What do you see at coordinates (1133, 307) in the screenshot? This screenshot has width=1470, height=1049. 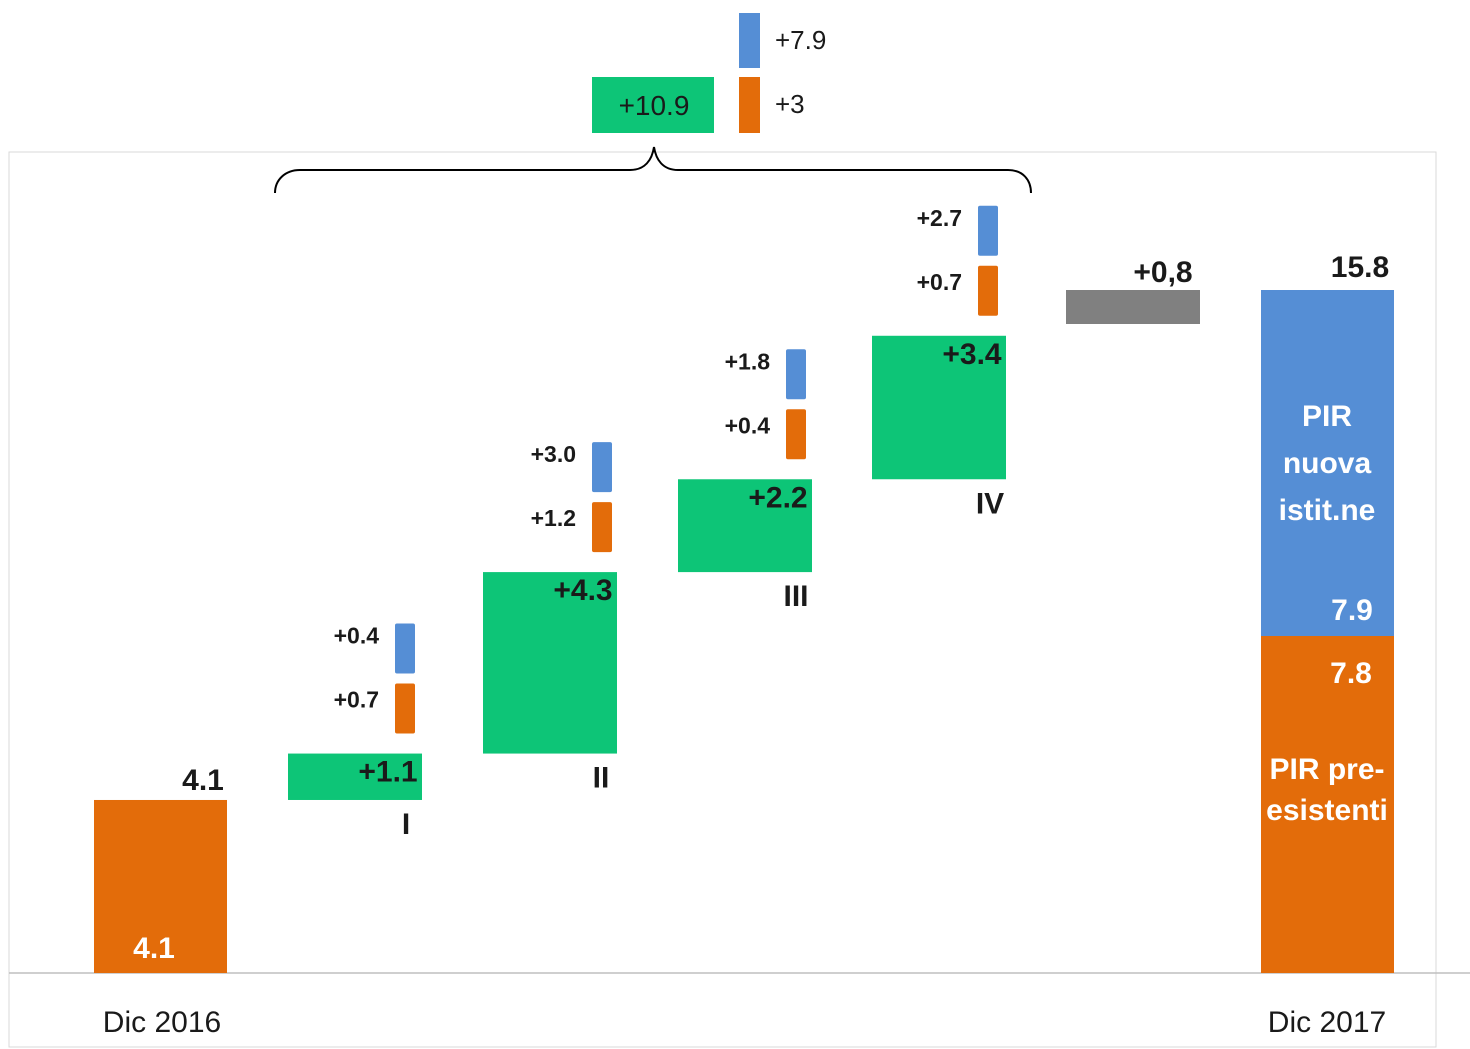 I see `bar-other` at bounding box center [1133, 307].